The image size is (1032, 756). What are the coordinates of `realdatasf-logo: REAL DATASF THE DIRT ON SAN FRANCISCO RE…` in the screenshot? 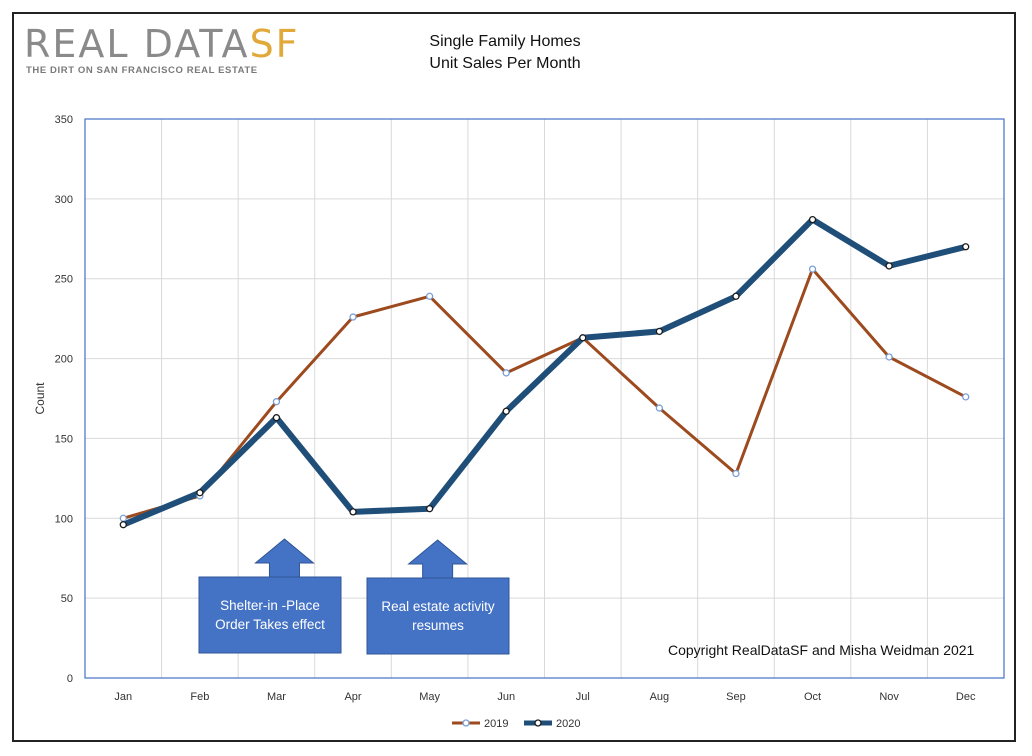 It's located at (184, 50).